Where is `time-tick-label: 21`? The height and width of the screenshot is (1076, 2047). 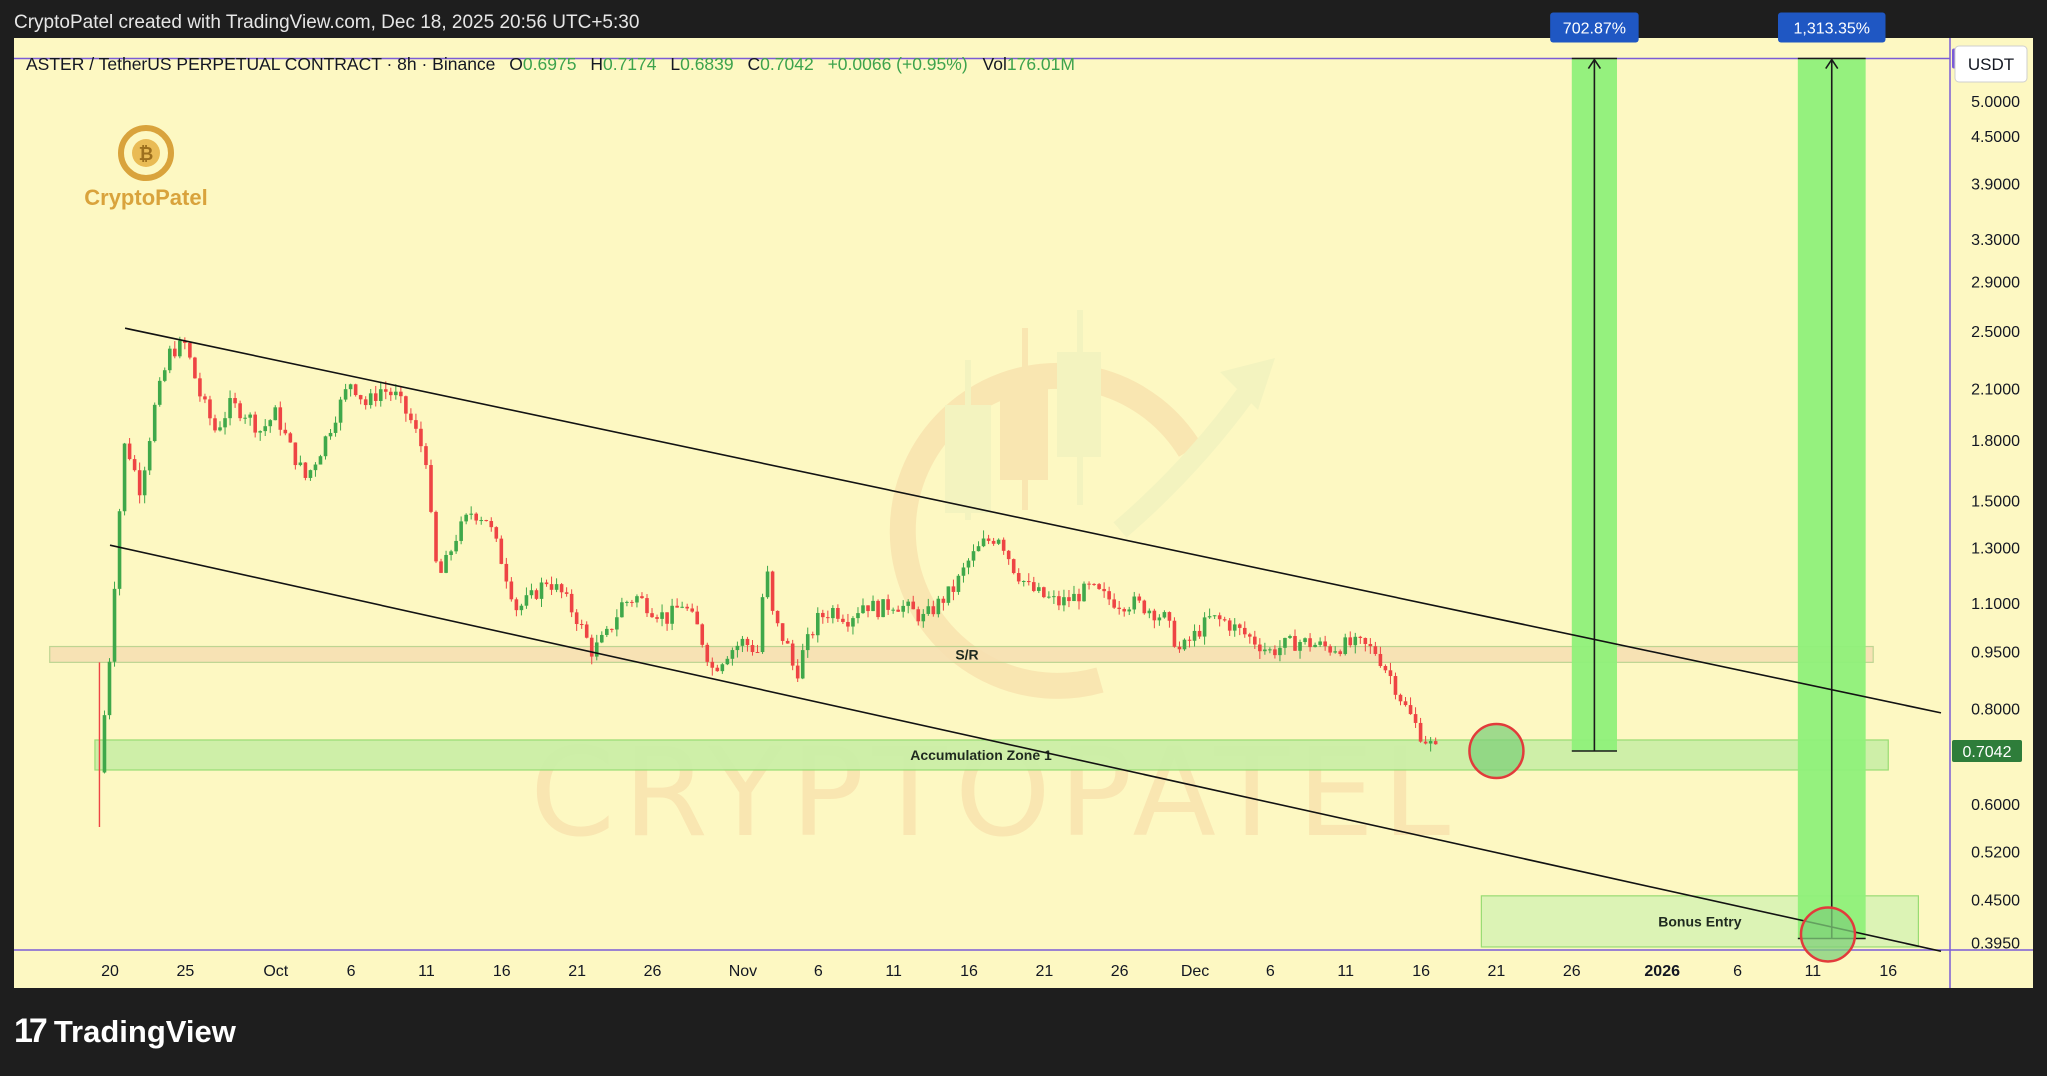
time-tick-label: 21 is located at coordinates (1497, 971).